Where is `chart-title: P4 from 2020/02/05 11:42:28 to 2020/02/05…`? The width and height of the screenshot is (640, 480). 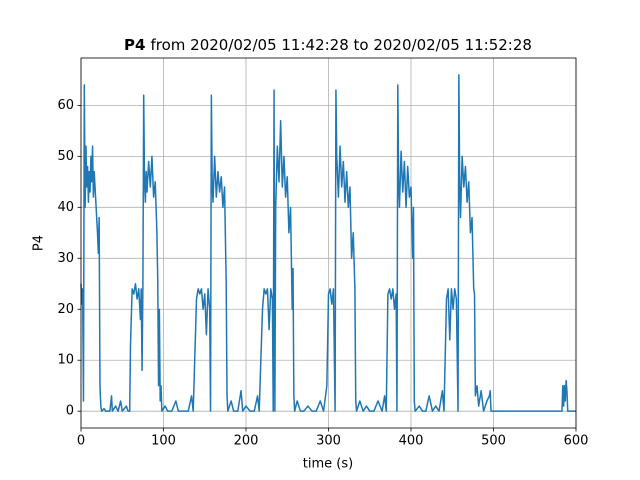
chart-title: P4 from 2020/02/05 11:42:28 to 2020/02/05… is located at coordinates (328, 45).